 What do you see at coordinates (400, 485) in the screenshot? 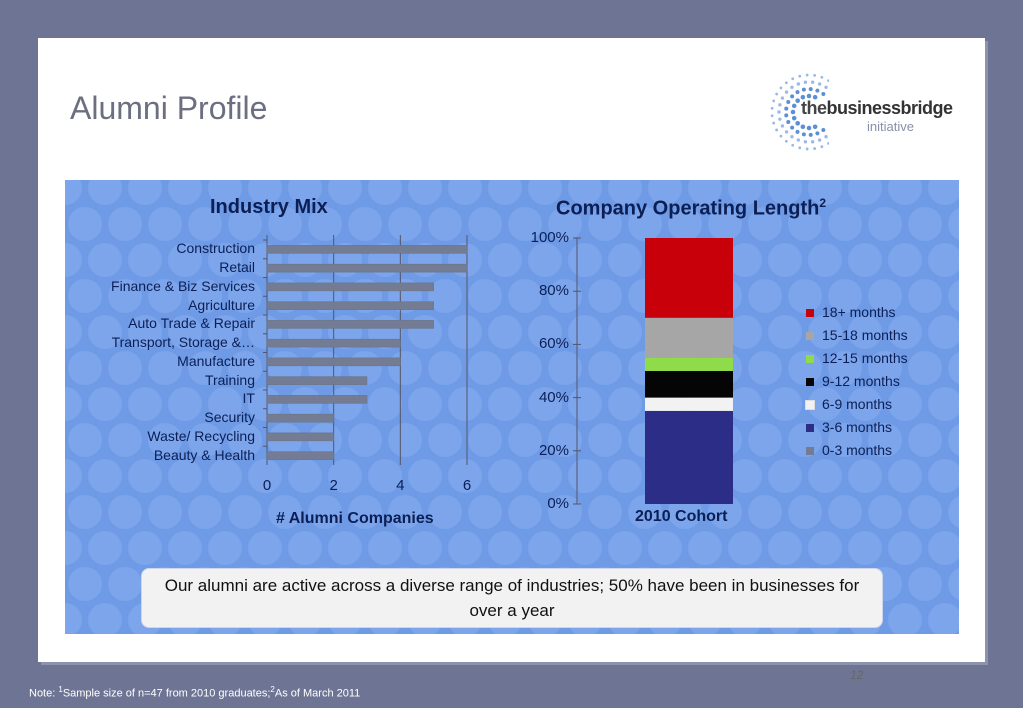
I see `industry-x-tick-label: 4` at bounding box center [400, 485].